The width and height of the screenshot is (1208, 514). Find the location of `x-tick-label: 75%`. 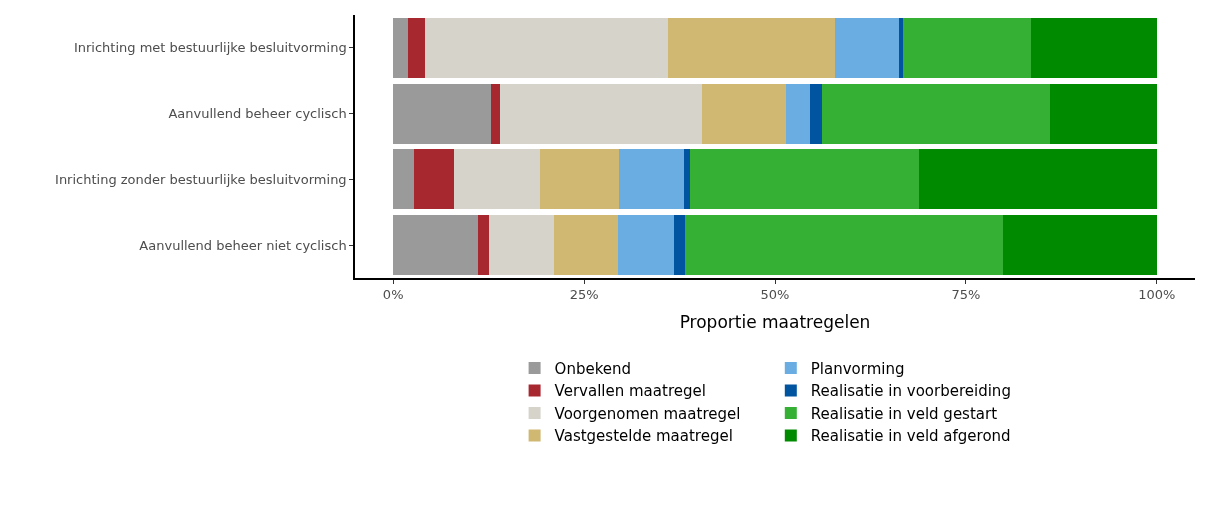

x-tick-label: 75% is located at coordinates (966, 295).